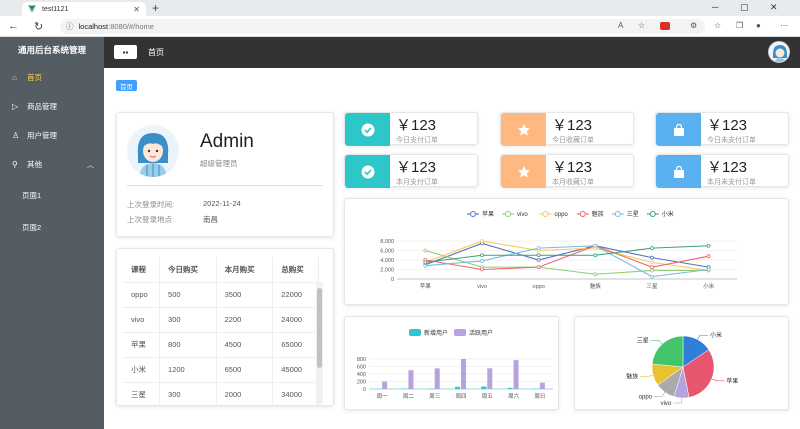 This screenshot has width=800, height=429. I want to click on breadcrumb-tag: 首页, so click(126, 85).